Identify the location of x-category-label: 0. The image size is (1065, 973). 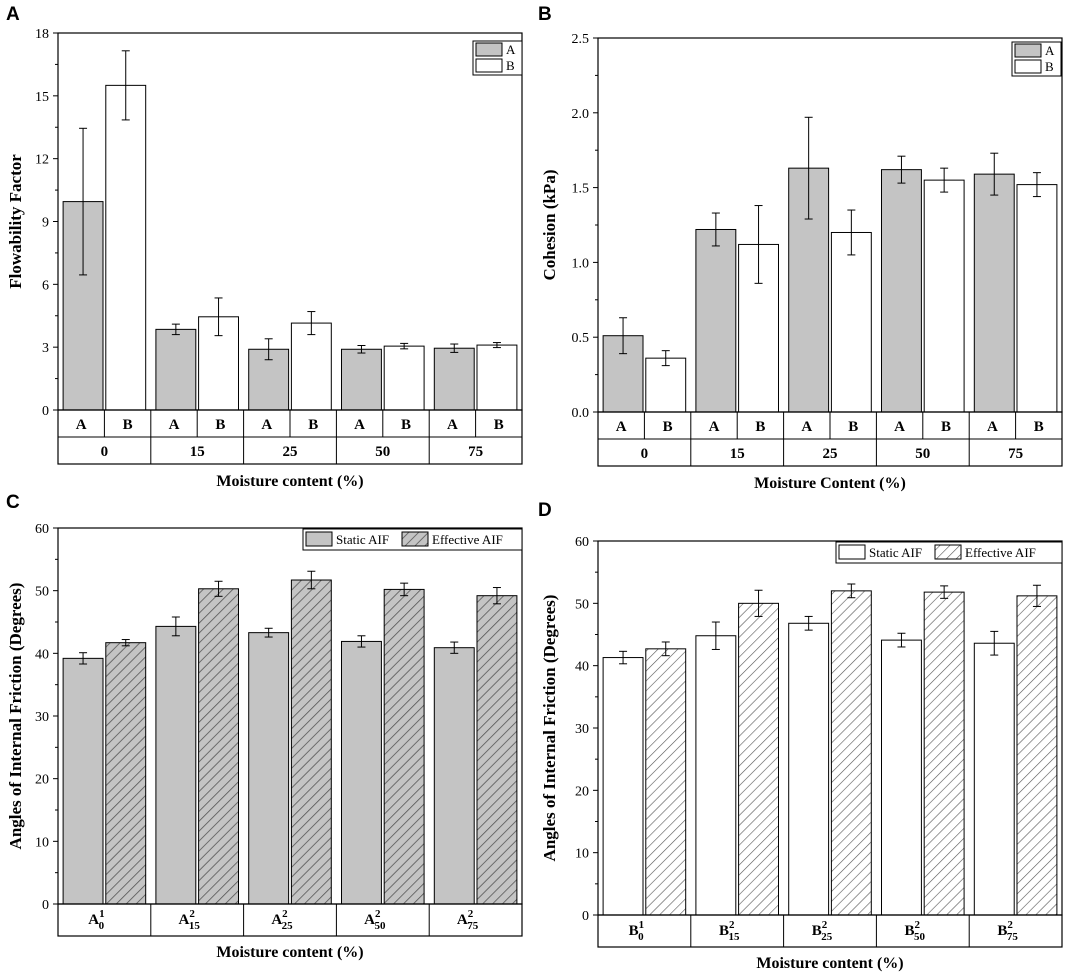
(645, 454).